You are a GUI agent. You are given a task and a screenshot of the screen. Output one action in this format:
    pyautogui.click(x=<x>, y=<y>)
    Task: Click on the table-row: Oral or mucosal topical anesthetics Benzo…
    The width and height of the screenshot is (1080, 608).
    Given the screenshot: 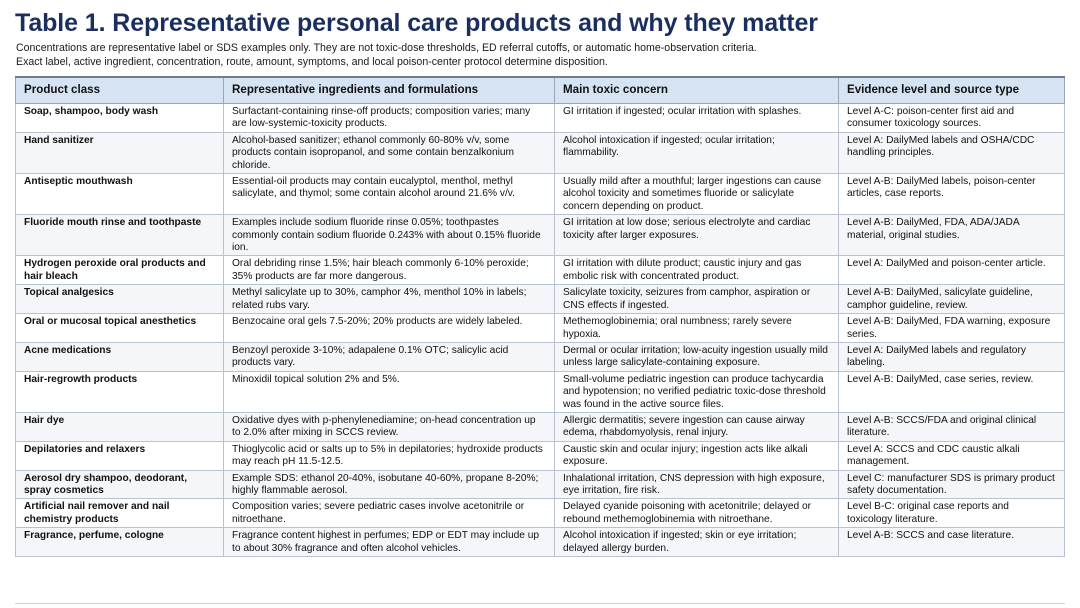 What is the action you would take?
    pyautogui.click(x=540, y=328)
    